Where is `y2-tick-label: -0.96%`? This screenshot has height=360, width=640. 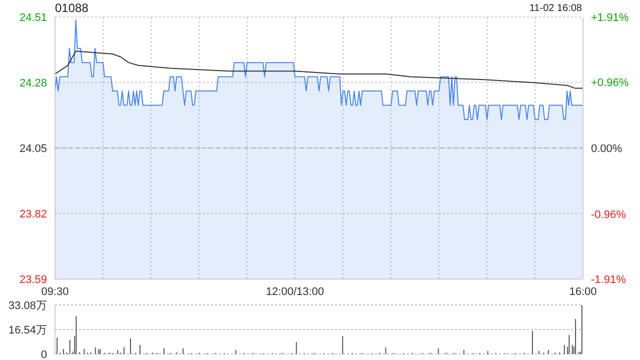 y2-tick-label: -0.96% is located at coordinates (608, 214).